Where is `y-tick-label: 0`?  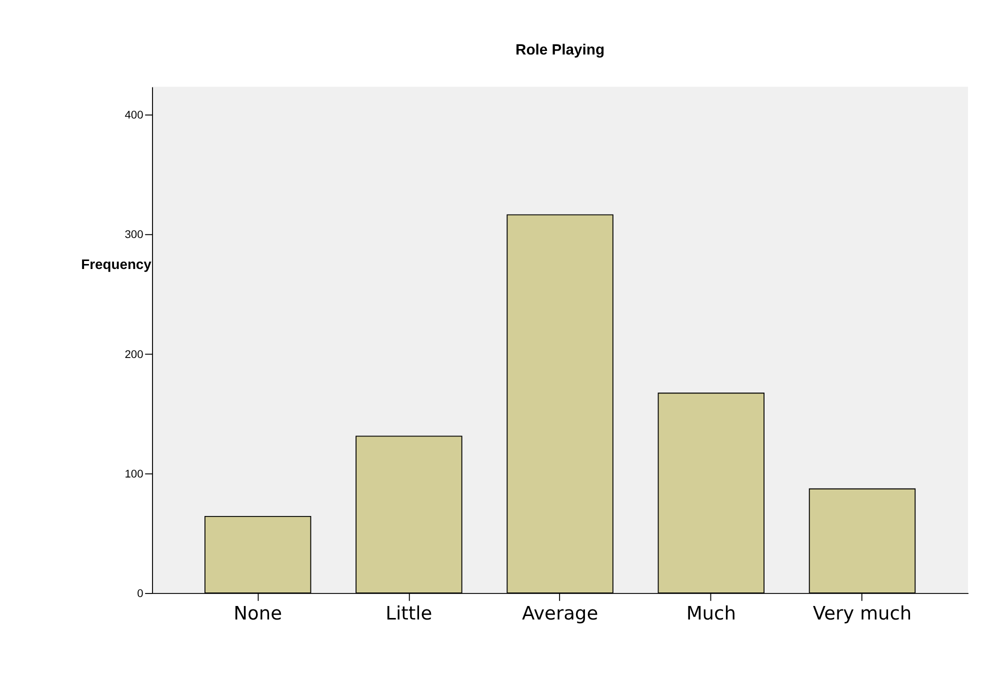
y-tick-label: 0 is located at coordinates (140, 594).